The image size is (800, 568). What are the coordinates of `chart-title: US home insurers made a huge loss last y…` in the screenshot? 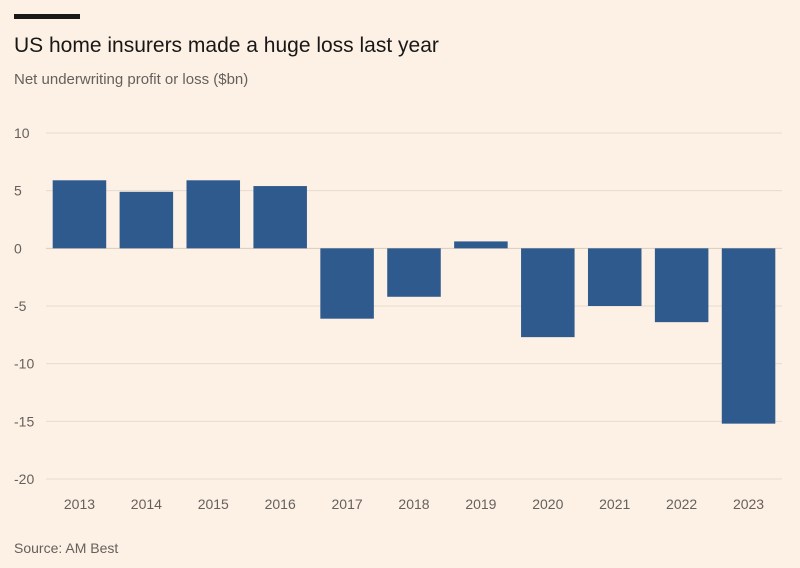 It's located at (226, 45).